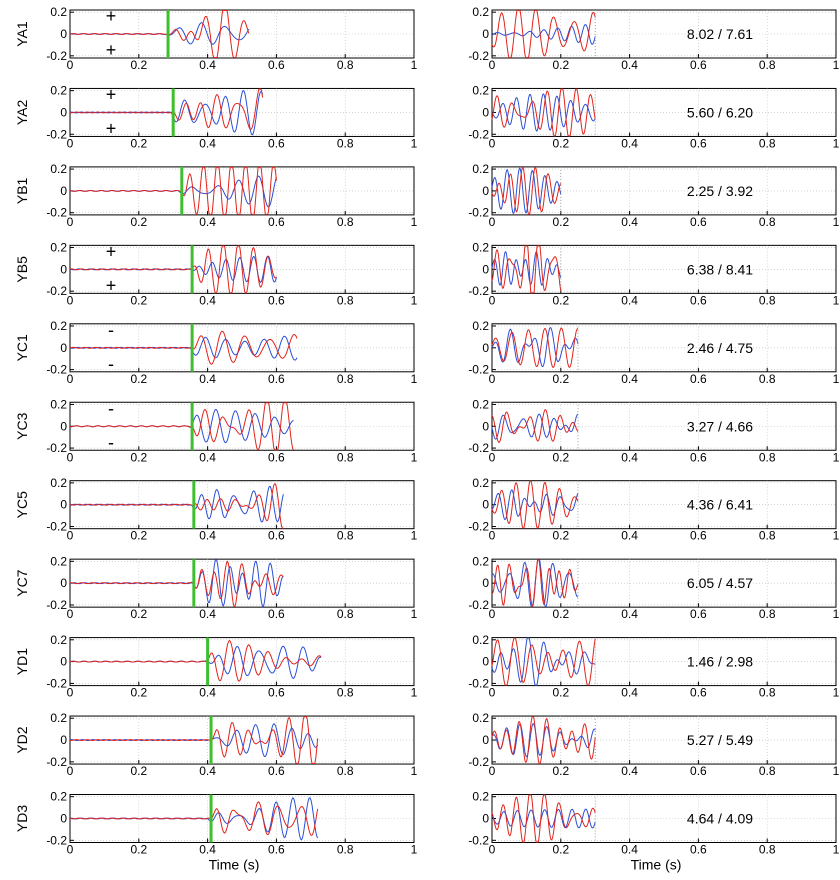 The image size is (840, 880). Describe the element at coordinates (234, 865) in the screenshot. I see `x-axis-title-left: Time (s)` at that location.